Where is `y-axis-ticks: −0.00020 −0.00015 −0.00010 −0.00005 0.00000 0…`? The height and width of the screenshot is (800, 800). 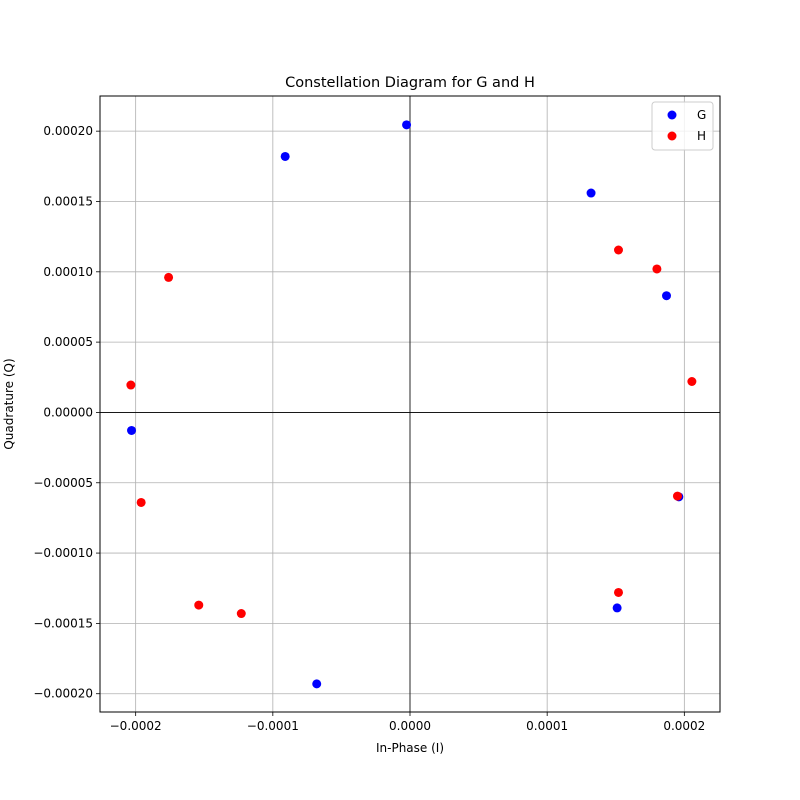
y-axis-ticks: −0.00020 −0.00015 −0.00010 −0.00005 0.00000 0… is located at coordinates (66, 412).